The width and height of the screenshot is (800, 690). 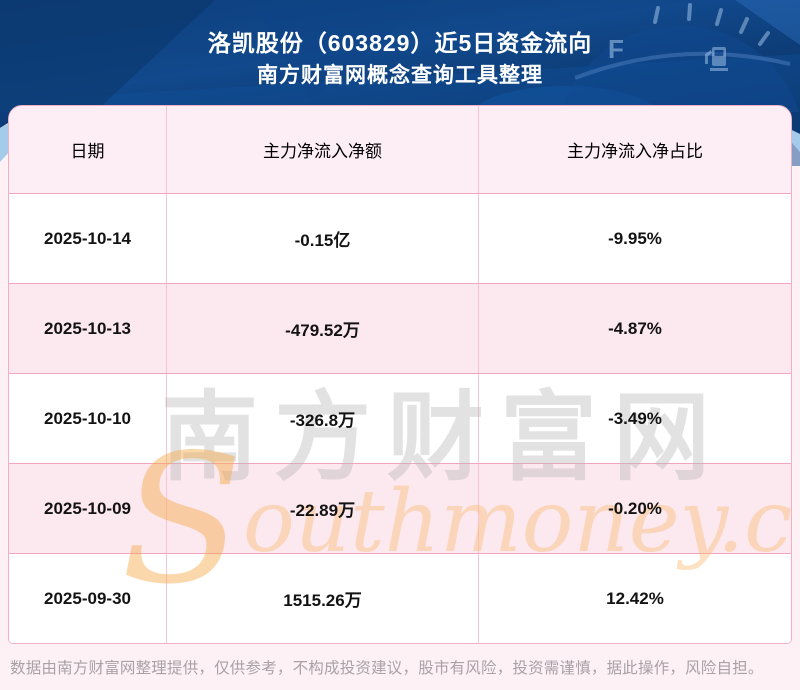 I want to click on net-inflow-value: 1515.26万, so click(x=322, y=600).